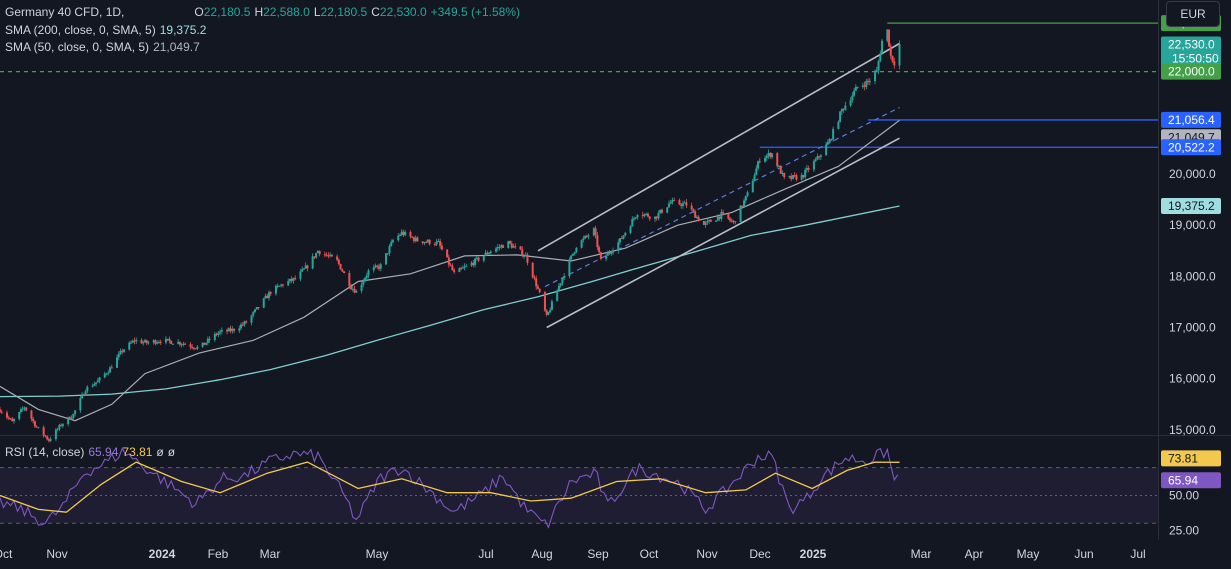 This screenshot has width=1231, height=569. What do you see at coordinates (159, 12) in the screenshot?
I see `redacted-region` at bounding box center [159, 12].